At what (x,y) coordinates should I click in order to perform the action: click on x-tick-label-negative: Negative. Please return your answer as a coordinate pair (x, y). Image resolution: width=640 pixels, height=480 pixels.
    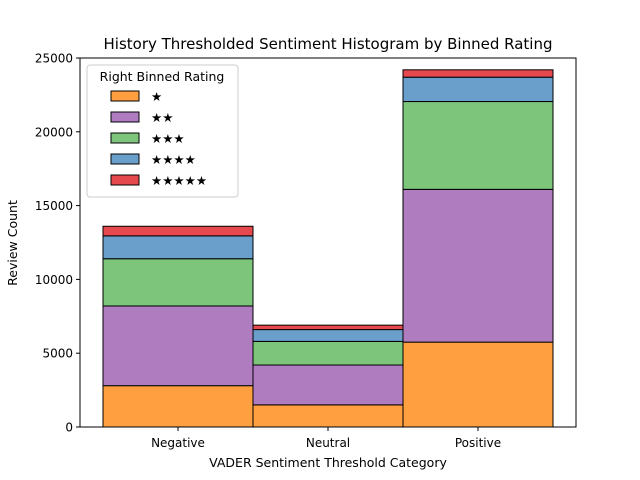
    Looking at the image, I should click on (178, 443).